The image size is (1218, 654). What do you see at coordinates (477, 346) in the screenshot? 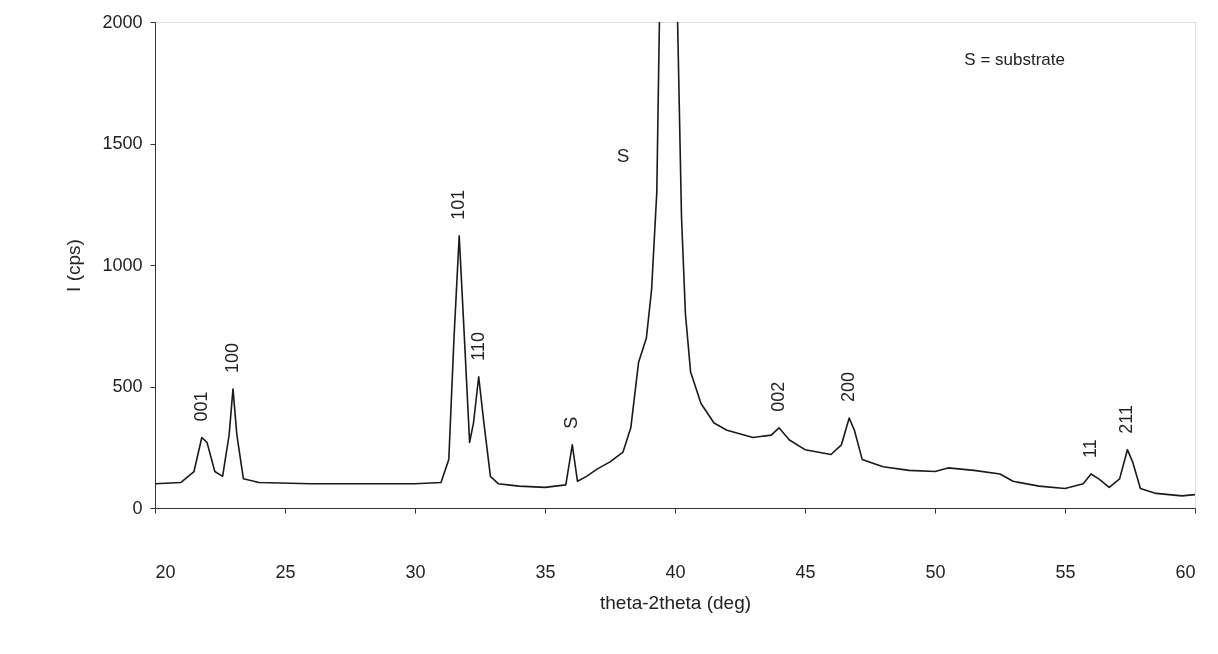
I see `annotation: 110` at bounding box center [477, 346].